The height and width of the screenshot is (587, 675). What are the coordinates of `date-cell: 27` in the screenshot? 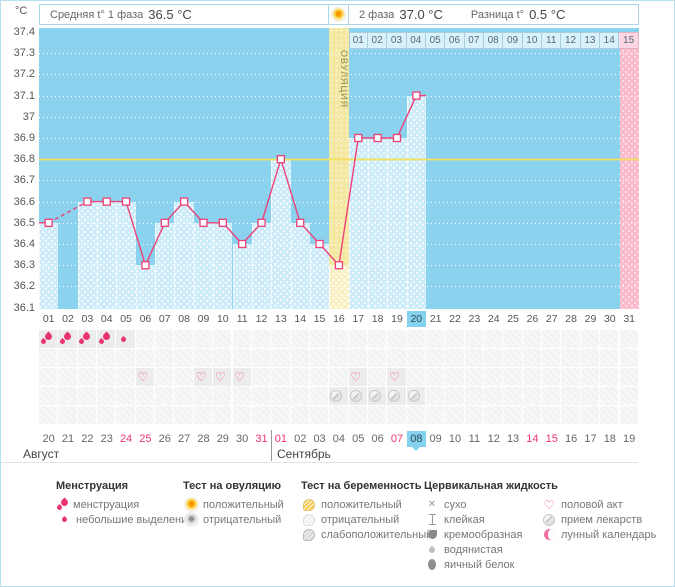 It's located at (184, 439).